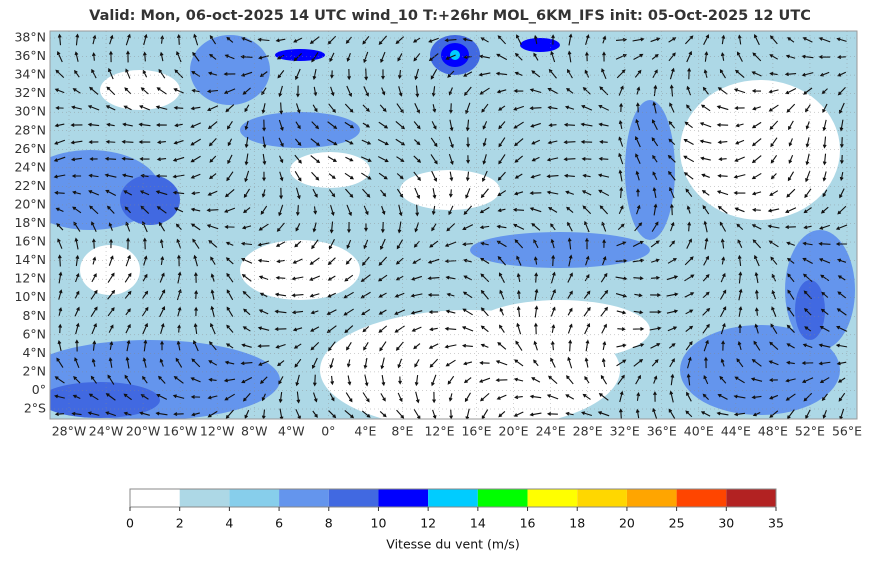 Image resolution: width=873 pixels, height=563 pixels. I want to click on lat-label: 30°N, so click(30, 111).